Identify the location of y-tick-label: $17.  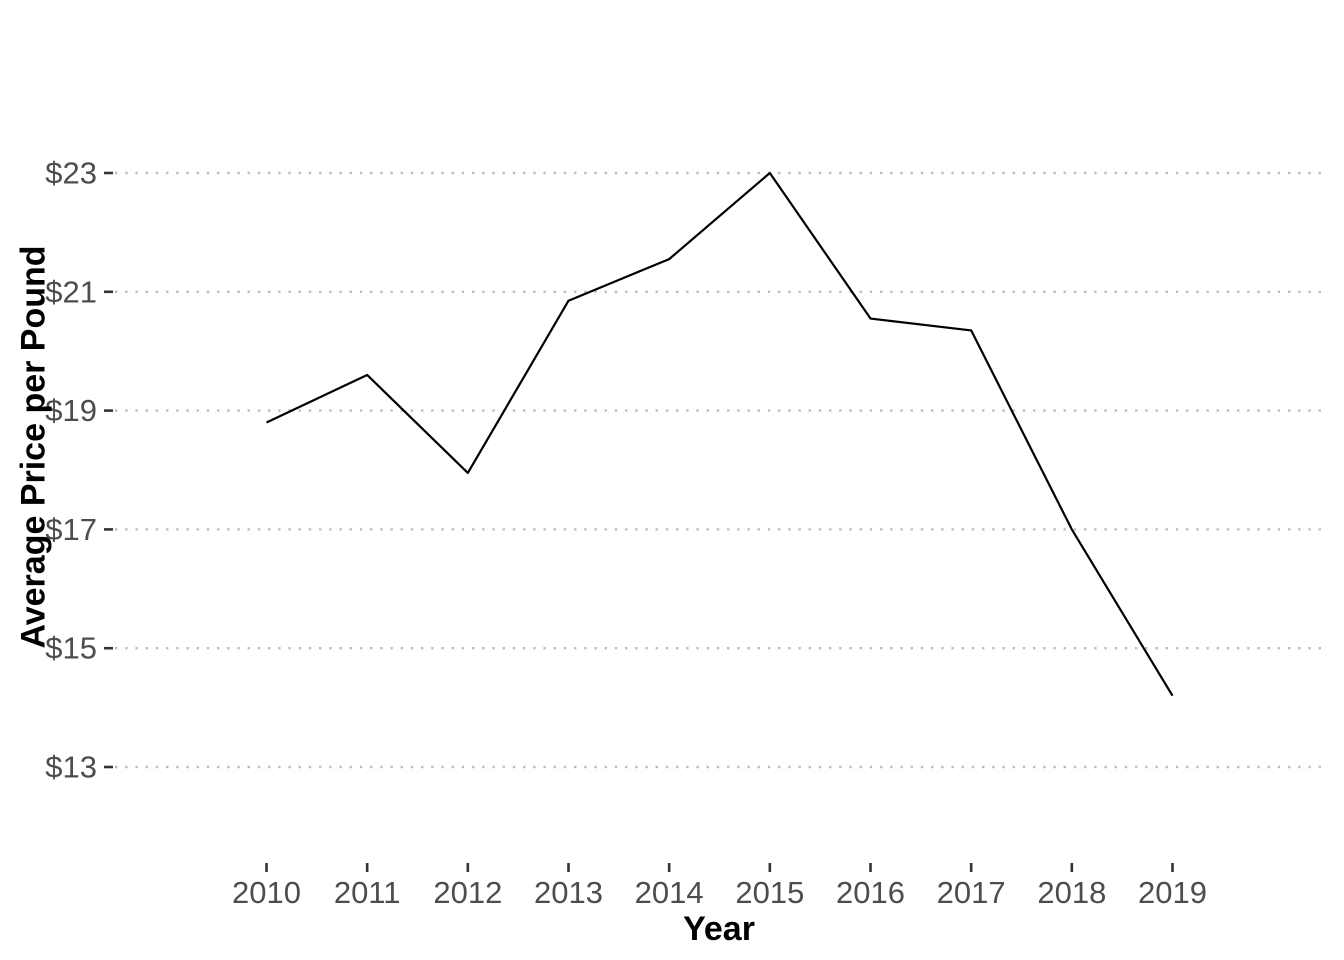
(71, 529).